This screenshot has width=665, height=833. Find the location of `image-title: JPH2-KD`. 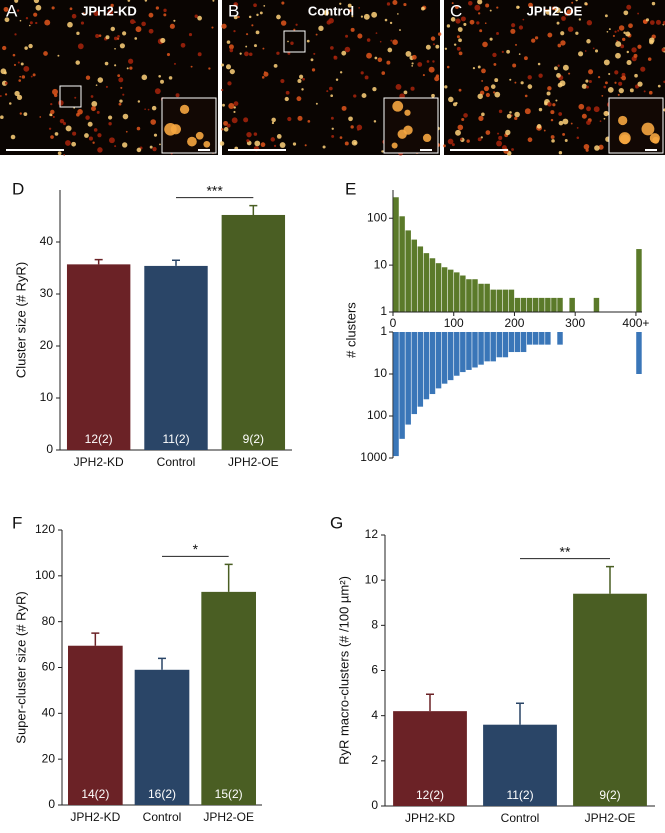

image-title: JPH2-KD is located at coordinates (109, 10).